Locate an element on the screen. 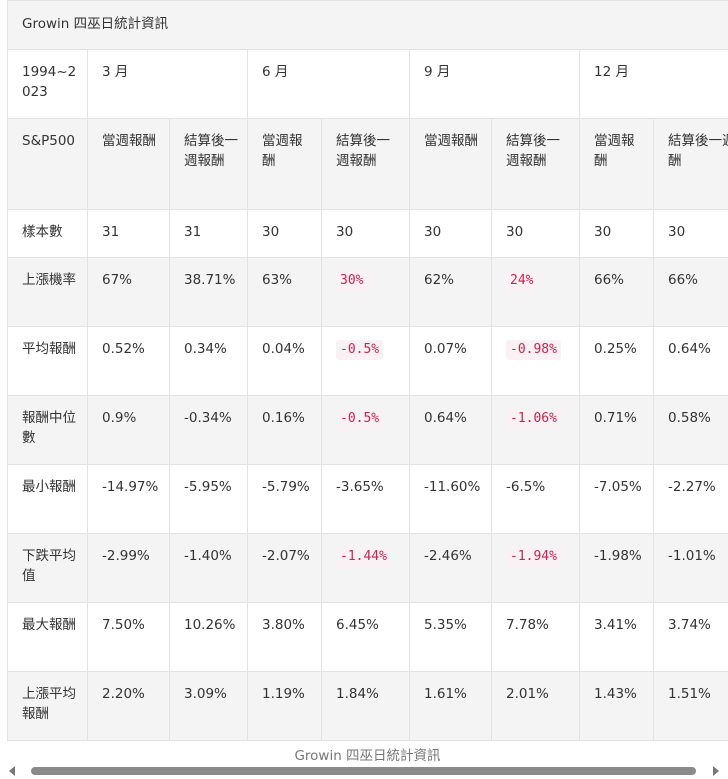 The image size is (728, 779). table-cell: 3.80% is located at coordinates (284, 637).